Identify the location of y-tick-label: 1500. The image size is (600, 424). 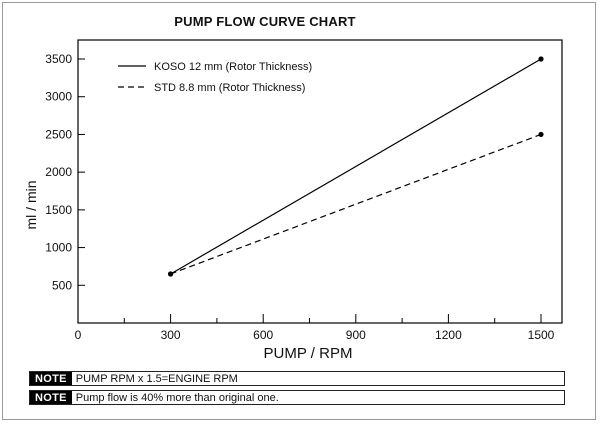
(58, 210).